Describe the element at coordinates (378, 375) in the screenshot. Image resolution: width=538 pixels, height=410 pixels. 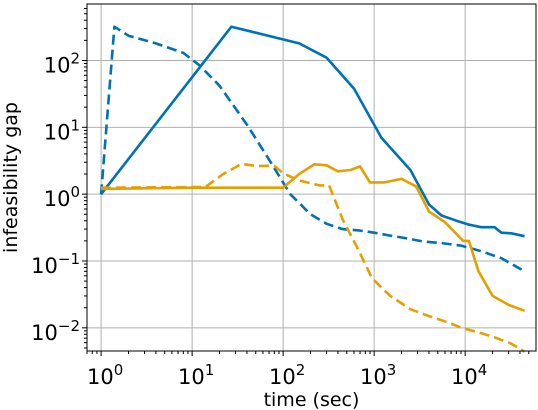
I see `x-tick-label: 10³` at that location.